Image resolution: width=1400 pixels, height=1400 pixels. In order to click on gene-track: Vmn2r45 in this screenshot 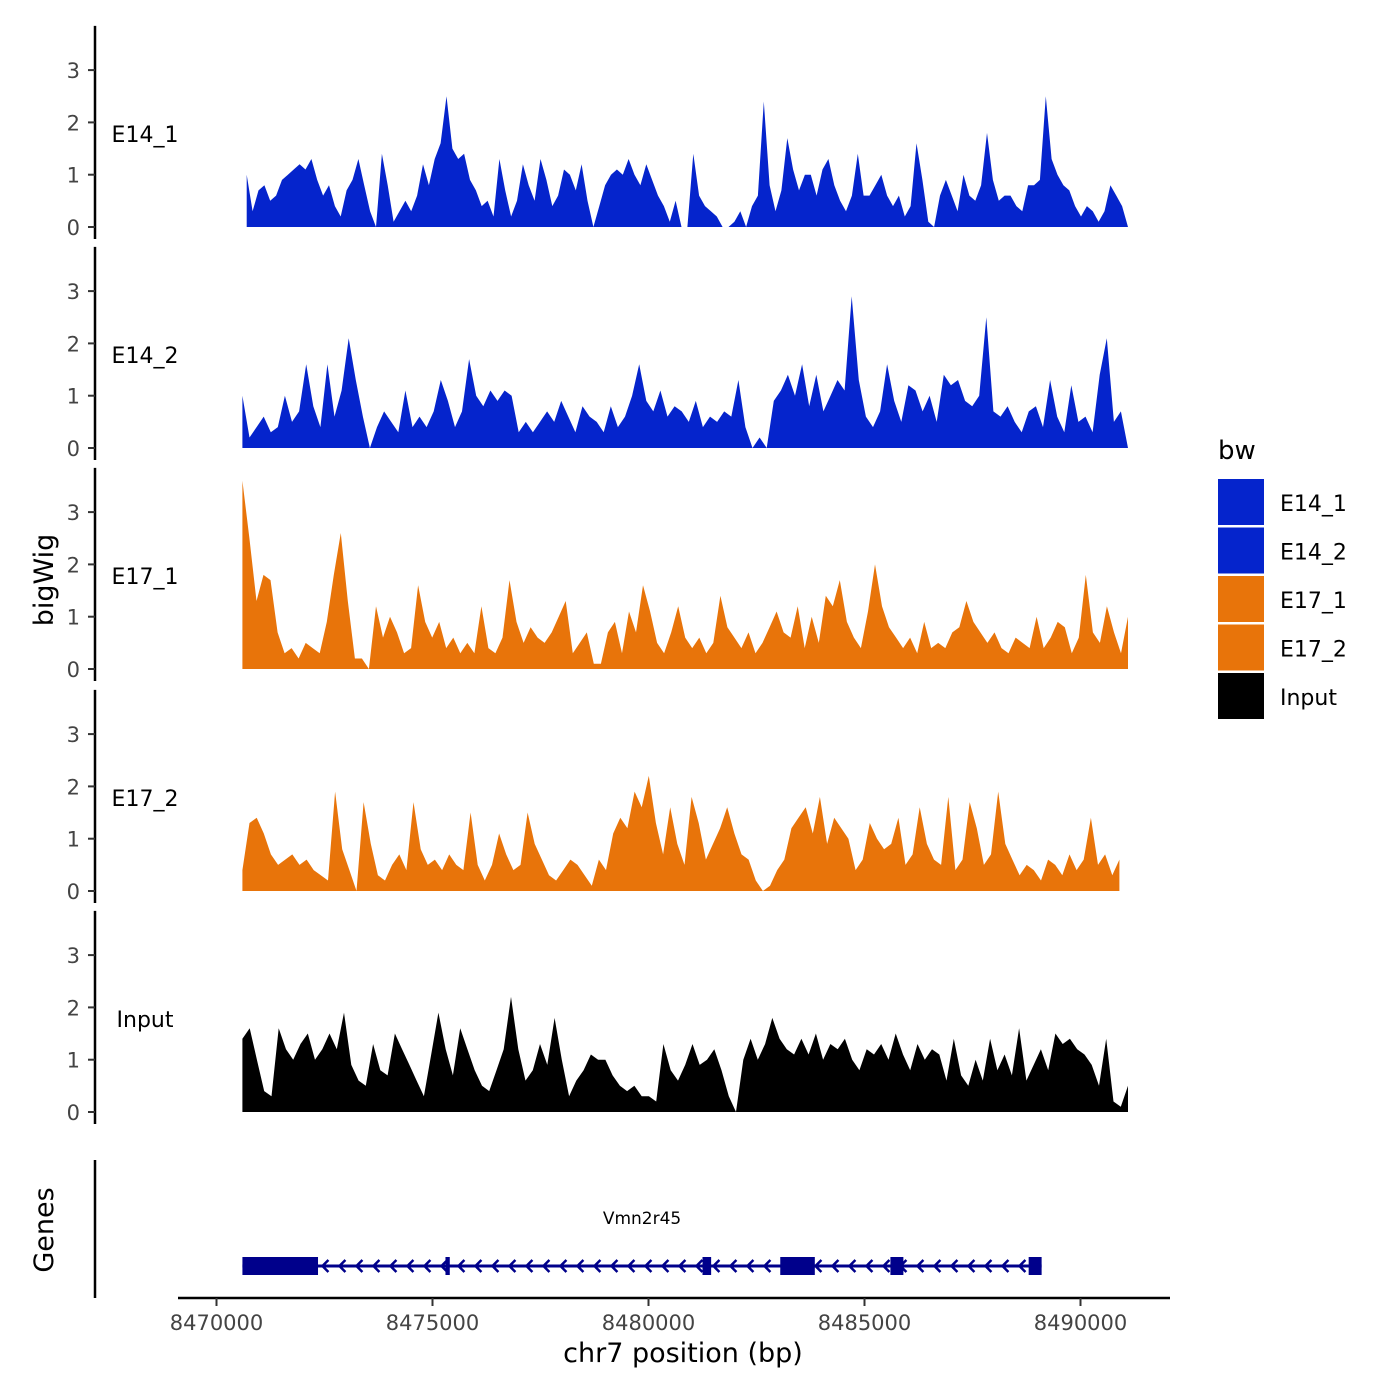, I will do `click(567, 1229)`.